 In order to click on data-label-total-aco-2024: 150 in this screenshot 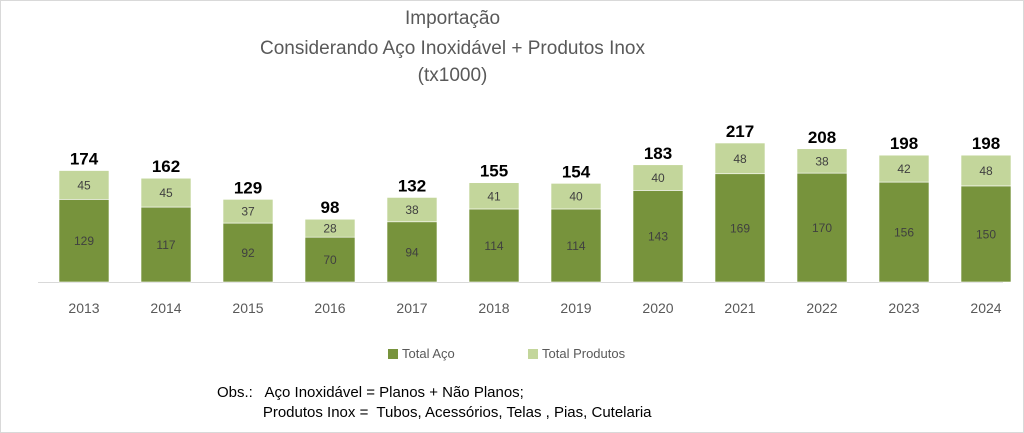, I will do `click(986, 234)`.